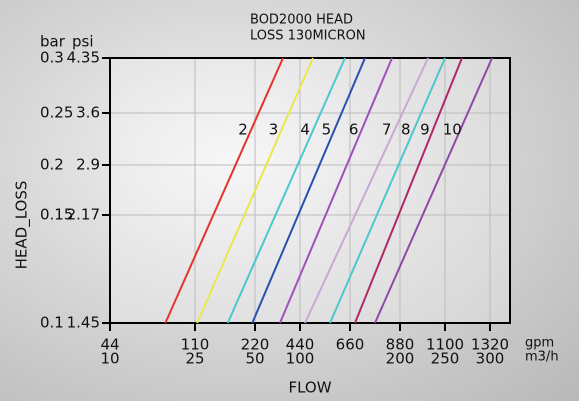 The image size is (579, 401). What do you see at coordinates (354, 130) in the screenshot?
I see `series-label: 6` at bounding box center [354, 130].